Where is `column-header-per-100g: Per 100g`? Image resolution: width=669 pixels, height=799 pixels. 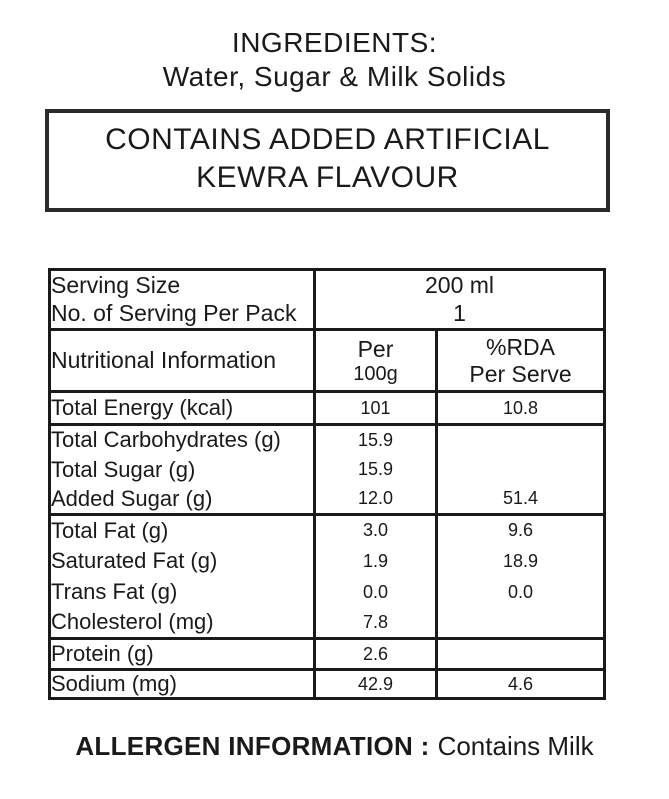 column-header-per-100g: Per 100g is located at coordinates (375, 360).